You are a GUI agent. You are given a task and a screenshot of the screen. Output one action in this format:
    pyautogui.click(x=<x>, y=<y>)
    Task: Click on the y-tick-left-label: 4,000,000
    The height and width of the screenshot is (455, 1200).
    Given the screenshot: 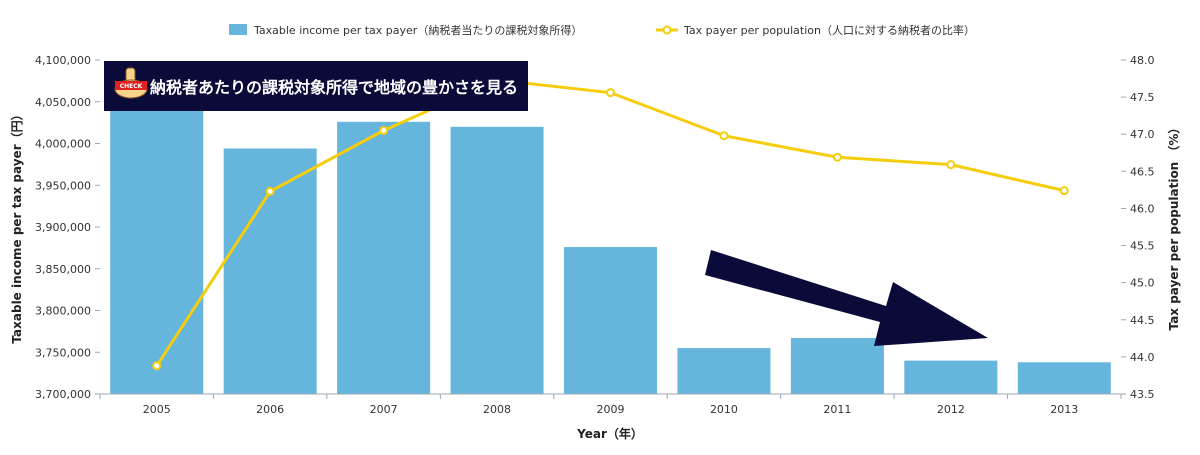 What is the action you would take?
    pyautogui.click(x=63, y=144)
    